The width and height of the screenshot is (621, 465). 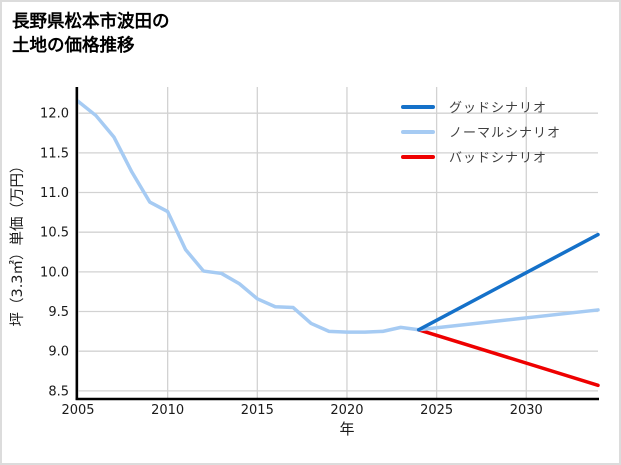 What do you see at coordinates (436, 410) in the screenshot?
I see `x-tick-label: 2025` at bounding box center [436, 410].